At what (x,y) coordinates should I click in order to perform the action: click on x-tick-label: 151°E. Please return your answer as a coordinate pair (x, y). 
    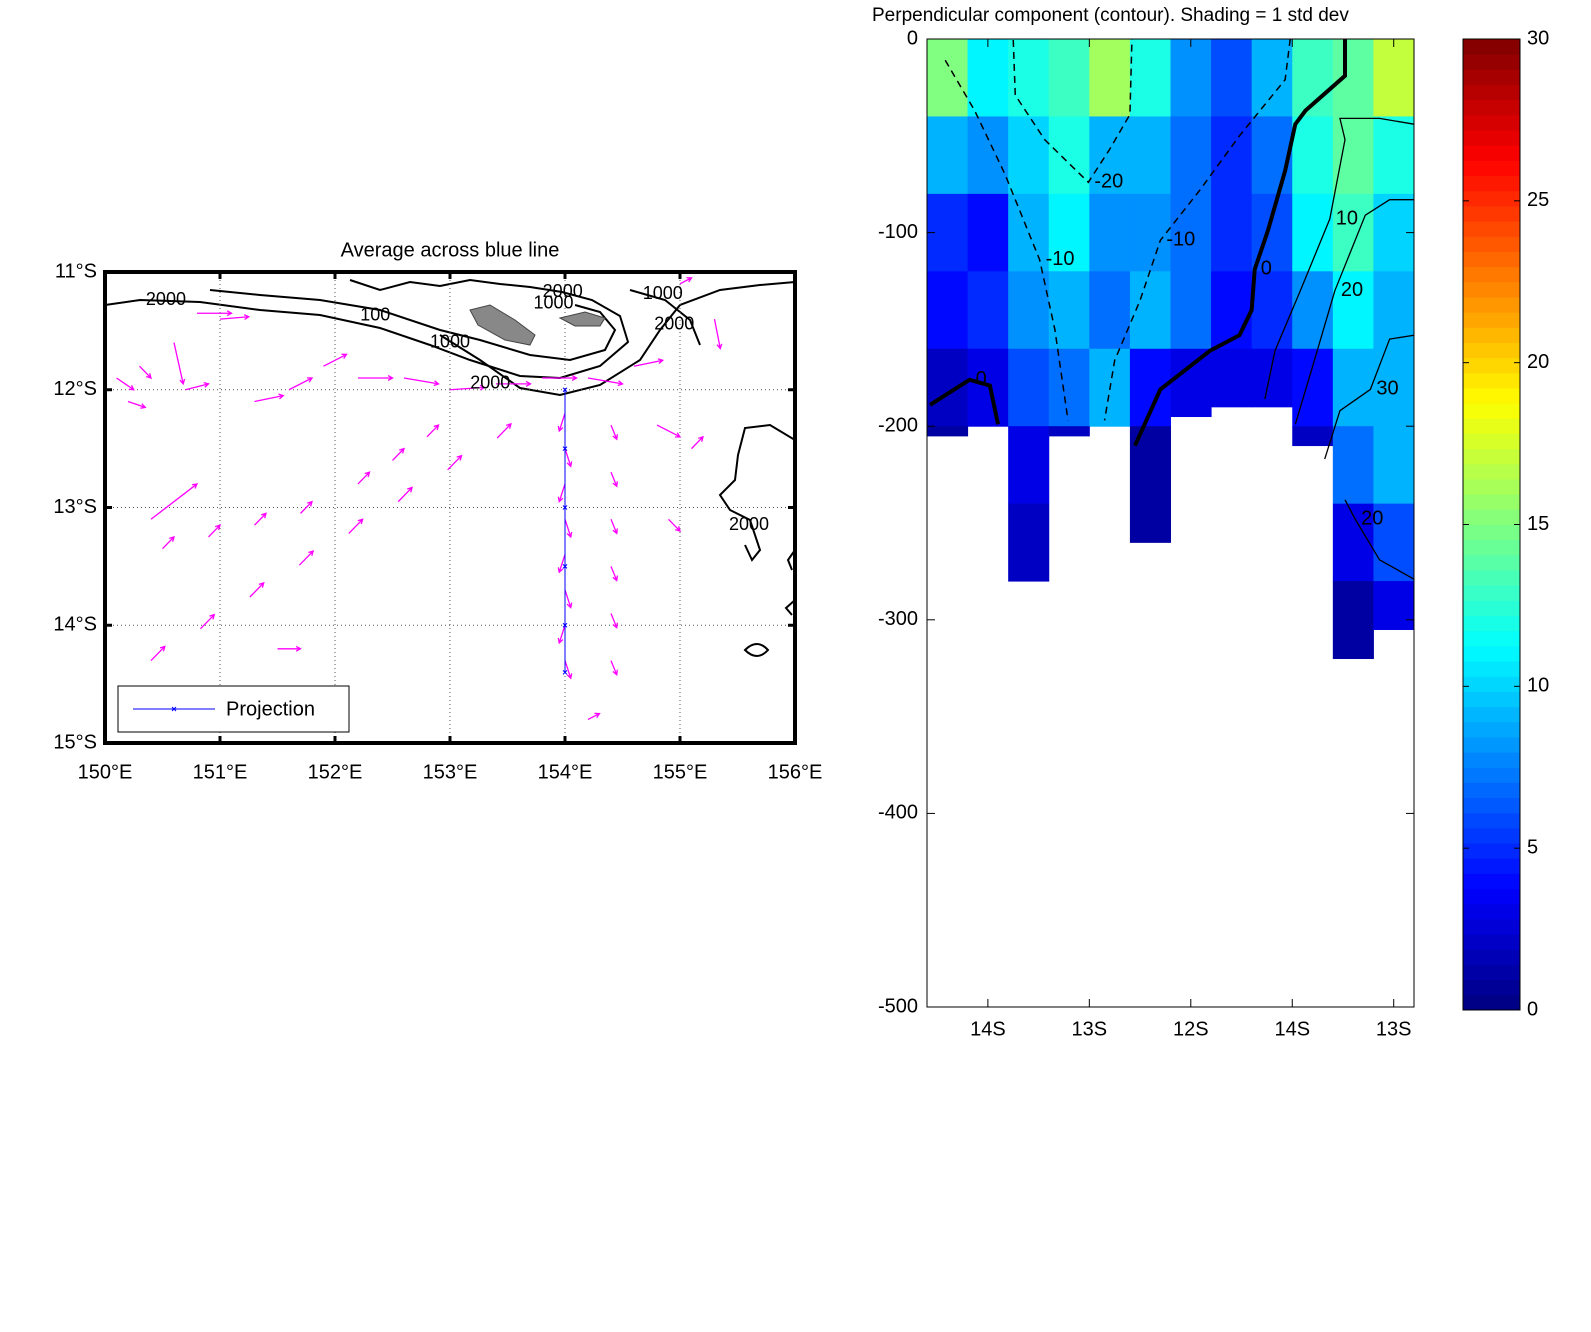
    Looking at the image, I should click on (220, 772).